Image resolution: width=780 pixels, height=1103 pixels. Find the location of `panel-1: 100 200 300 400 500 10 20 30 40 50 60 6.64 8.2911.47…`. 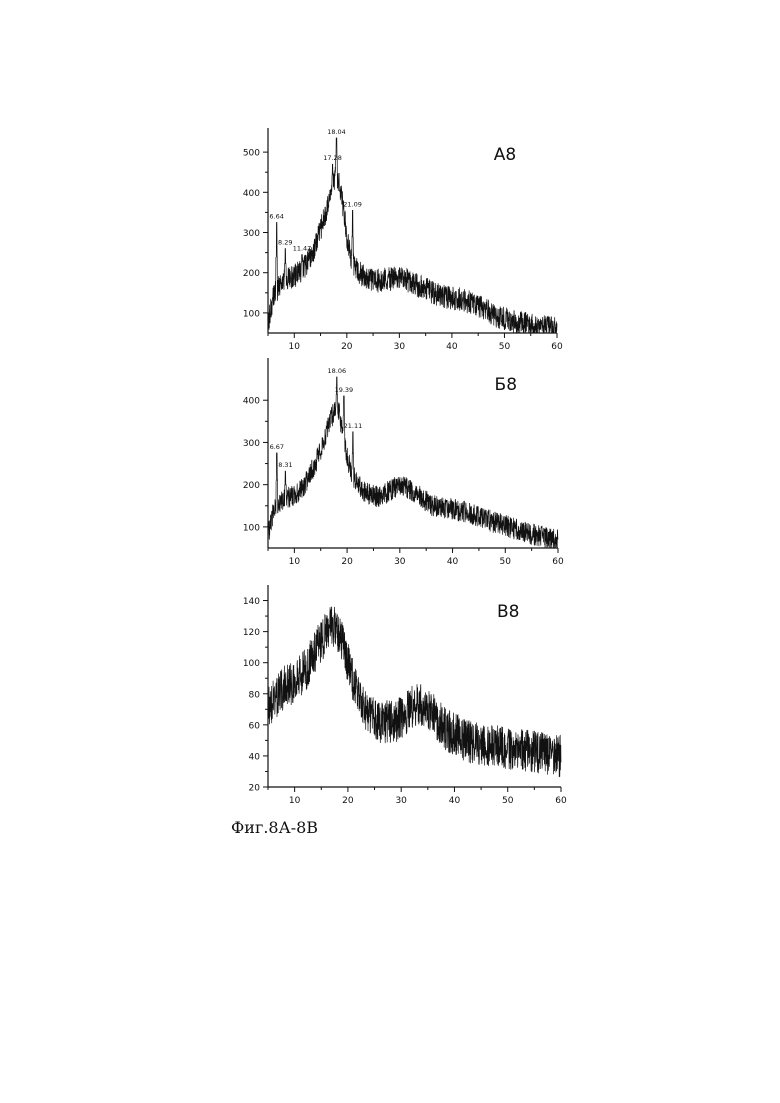

panel-1: 100 200 300 400 500 10 20 30 40 50 60 6.64 8.2911.47… is located at coordinates (403, 240).